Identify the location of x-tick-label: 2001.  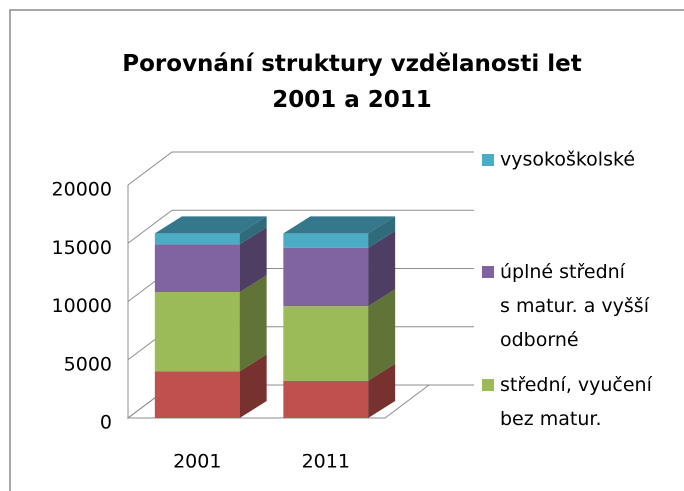
(197, 462).